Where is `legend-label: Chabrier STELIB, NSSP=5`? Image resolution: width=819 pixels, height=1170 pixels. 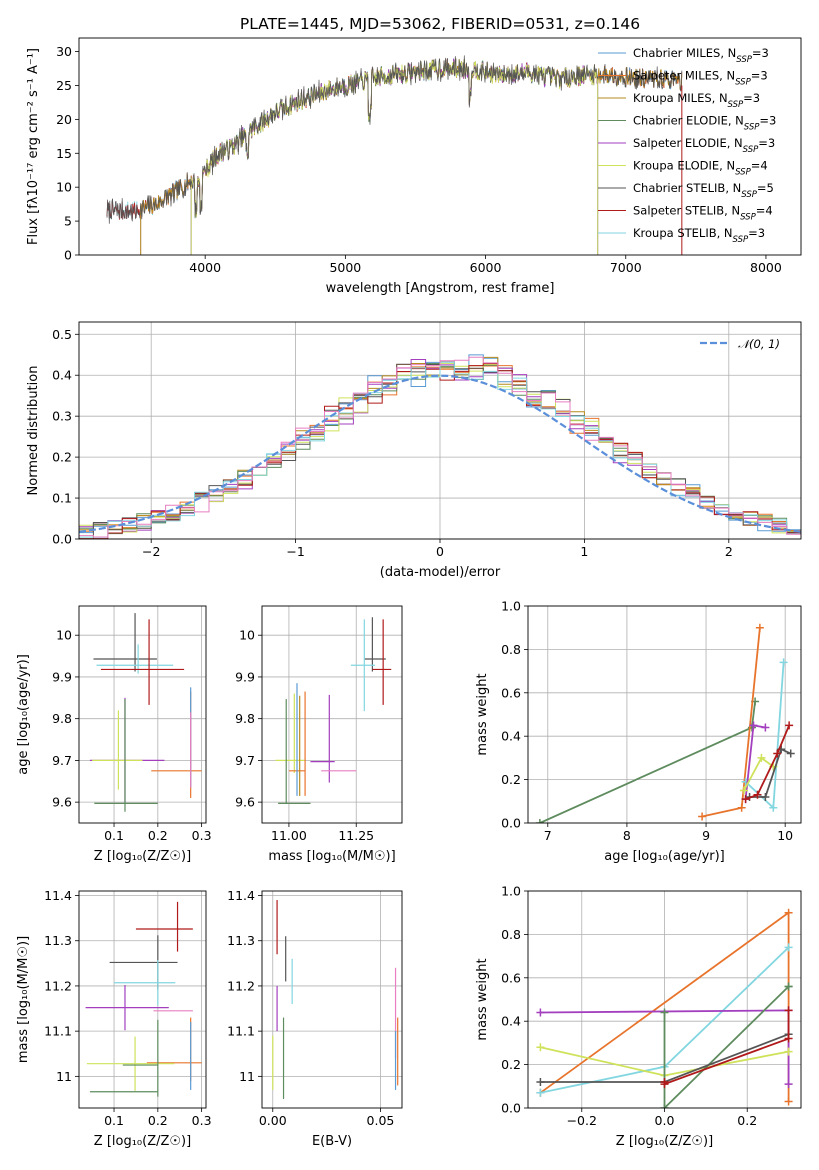
legend-label: Chabrier STELIB, NSSP=5 is located at coordinates (703, 190).